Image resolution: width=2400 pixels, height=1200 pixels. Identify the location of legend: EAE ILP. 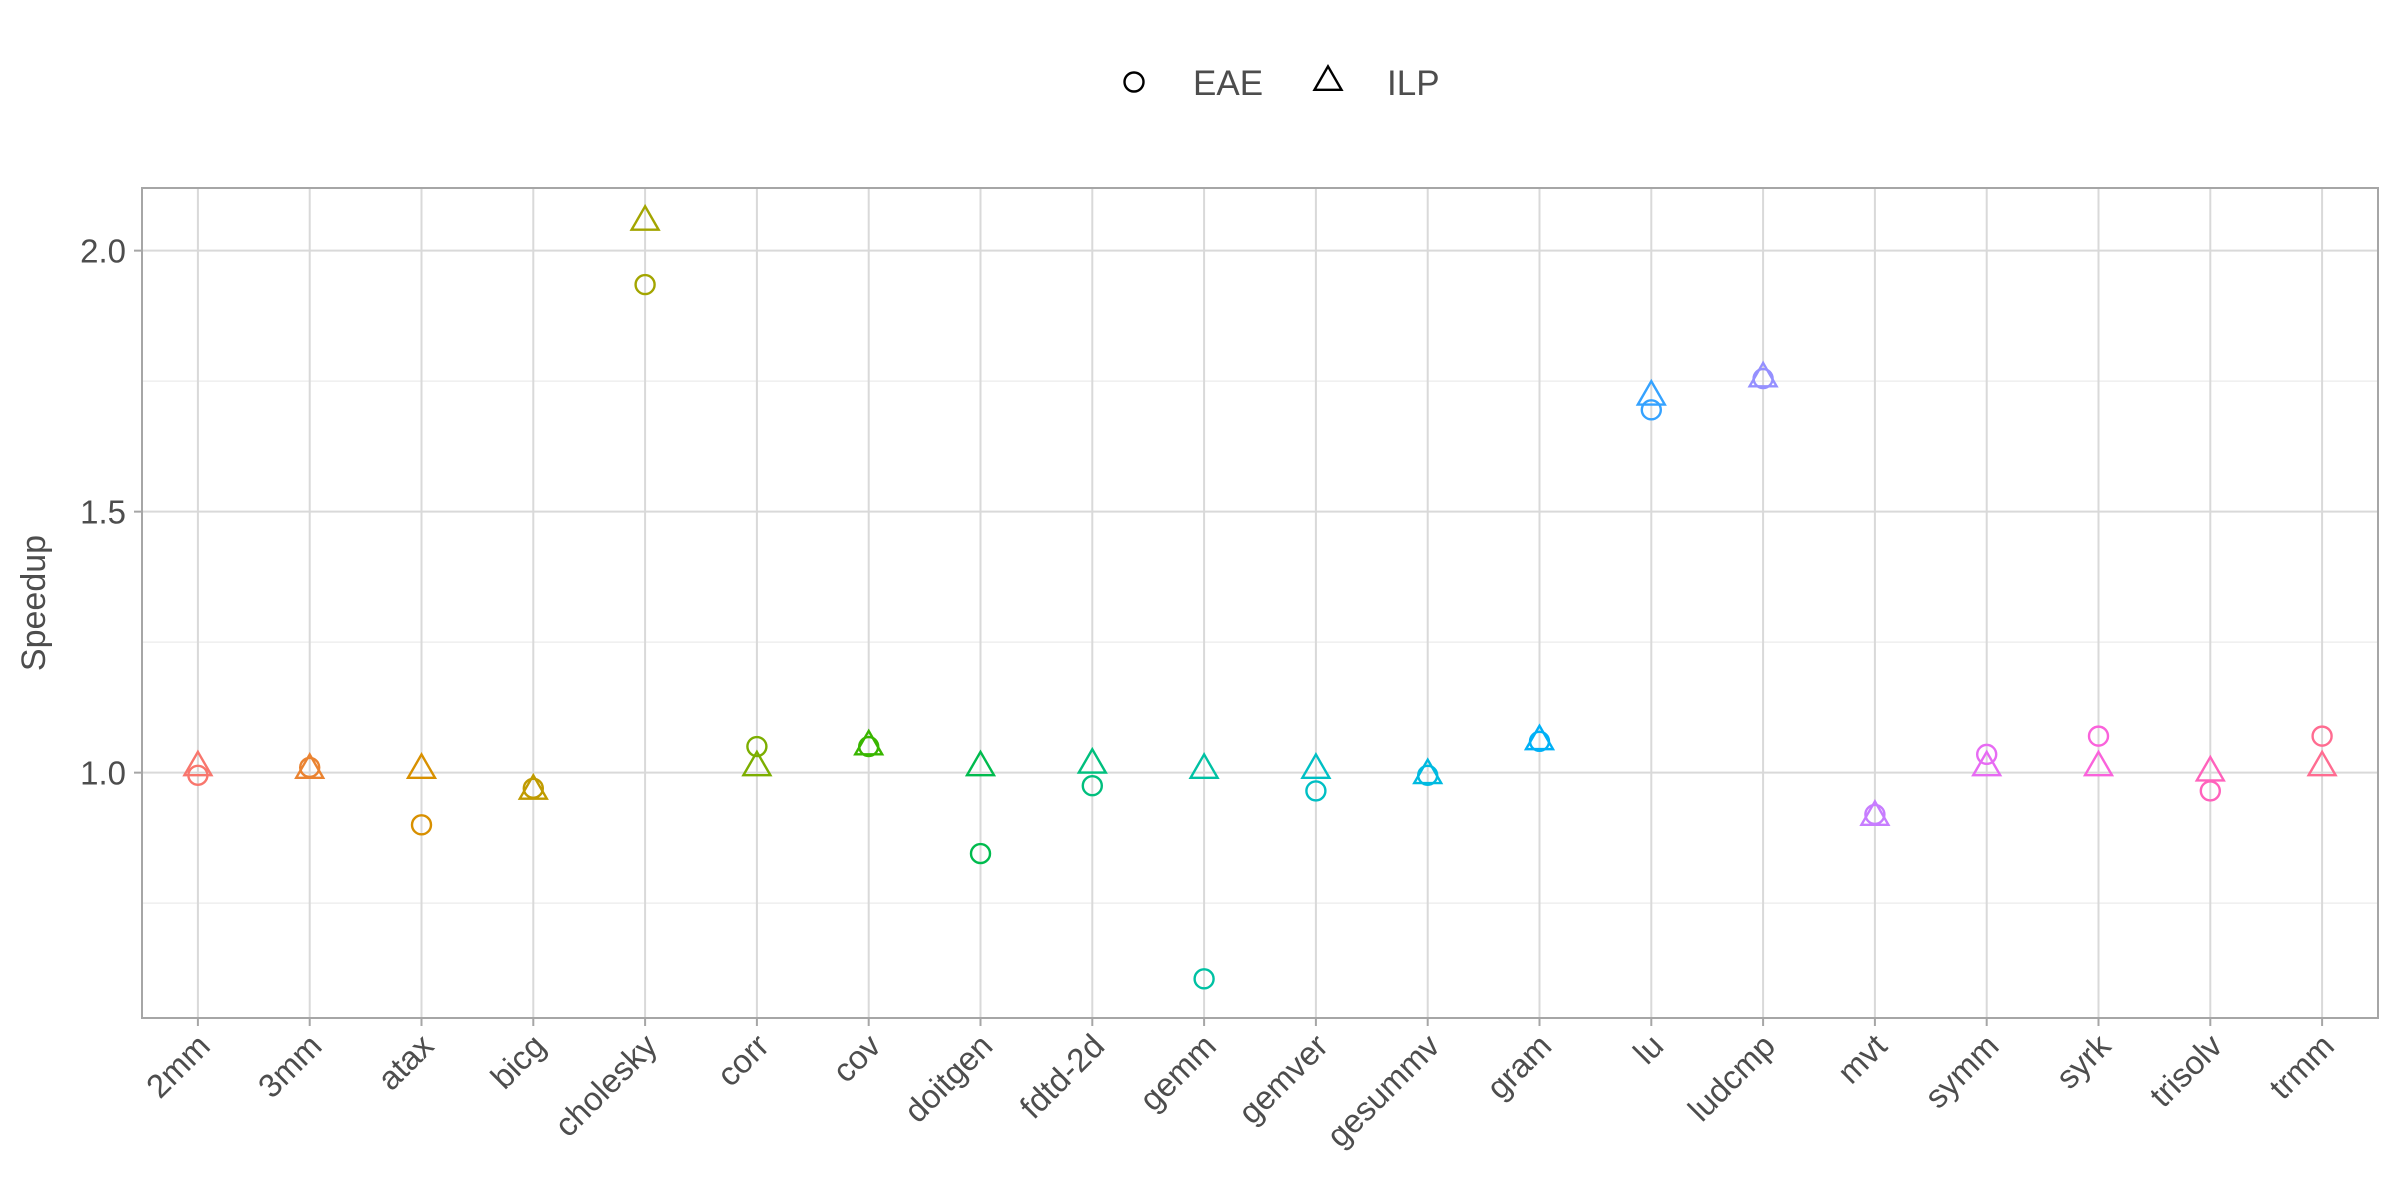
(1281, 83).